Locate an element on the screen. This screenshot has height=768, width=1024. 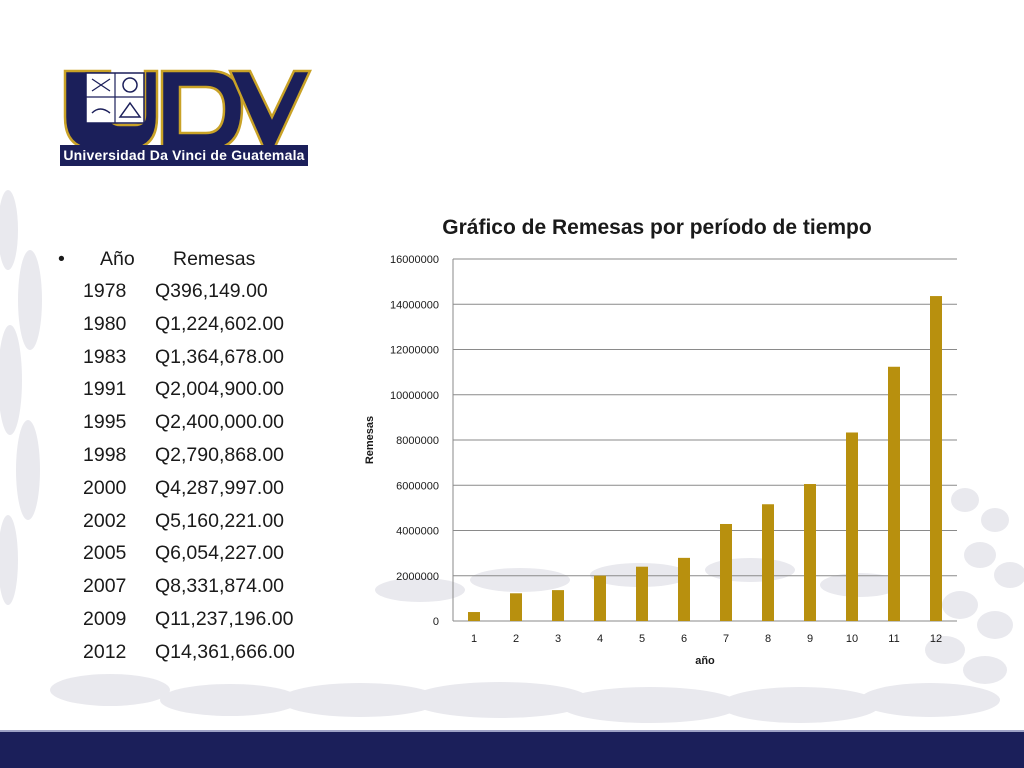
year-cell: 2012 is located at coordinates (105, 651).